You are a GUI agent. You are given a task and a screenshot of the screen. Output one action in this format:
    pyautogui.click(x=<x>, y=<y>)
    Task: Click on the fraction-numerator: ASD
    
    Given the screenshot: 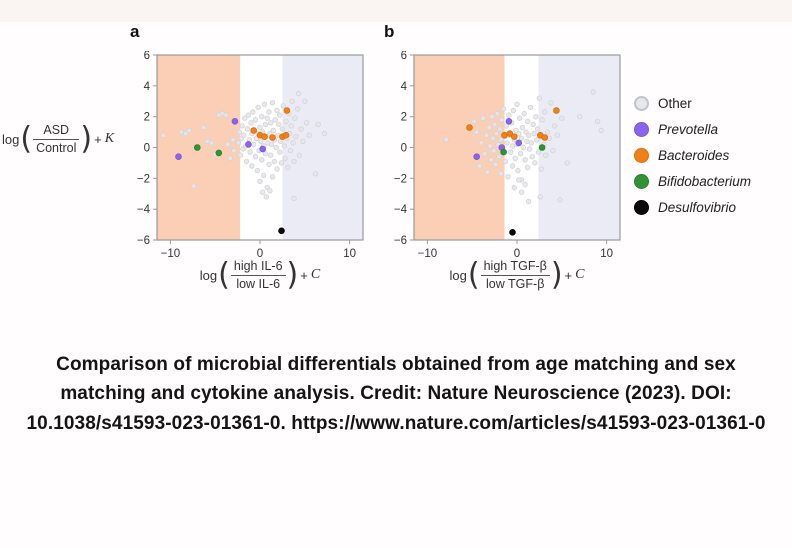 What is the action you would take?
    pyautogui.click(x=56, y=131)
    